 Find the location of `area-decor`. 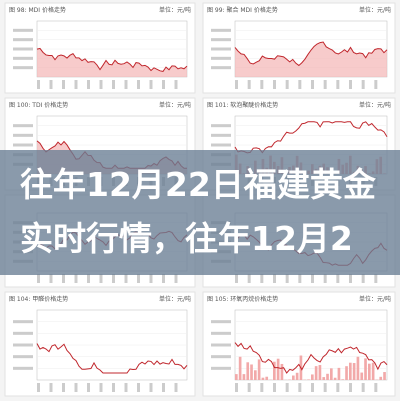

area-decor is located at coordinates (112, 62).